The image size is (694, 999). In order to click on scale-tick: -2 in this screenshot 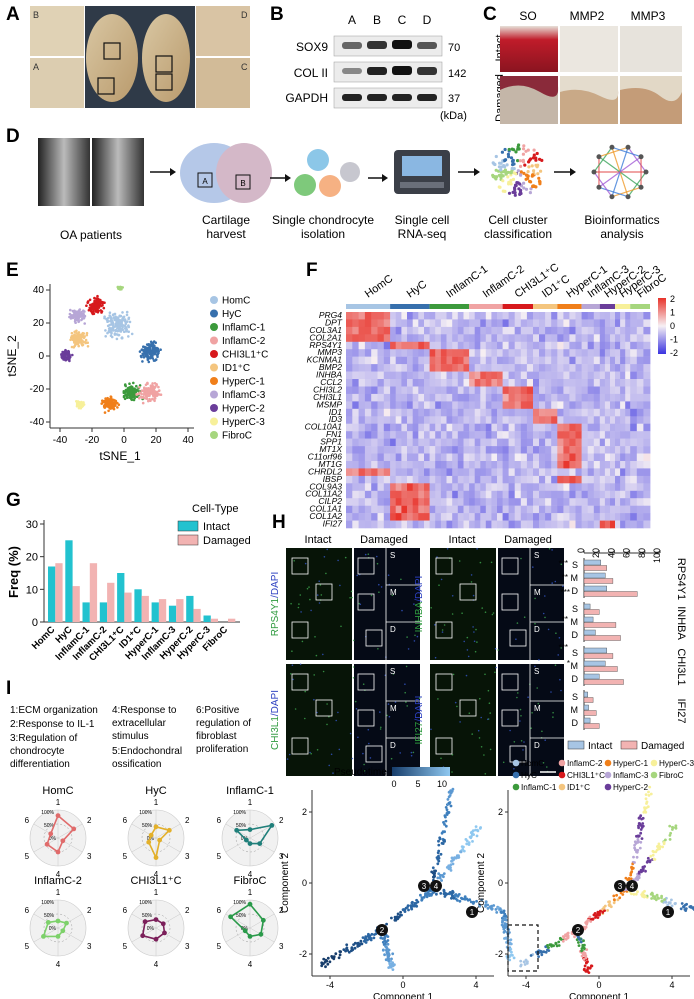, I will do `click(674, 353)`.